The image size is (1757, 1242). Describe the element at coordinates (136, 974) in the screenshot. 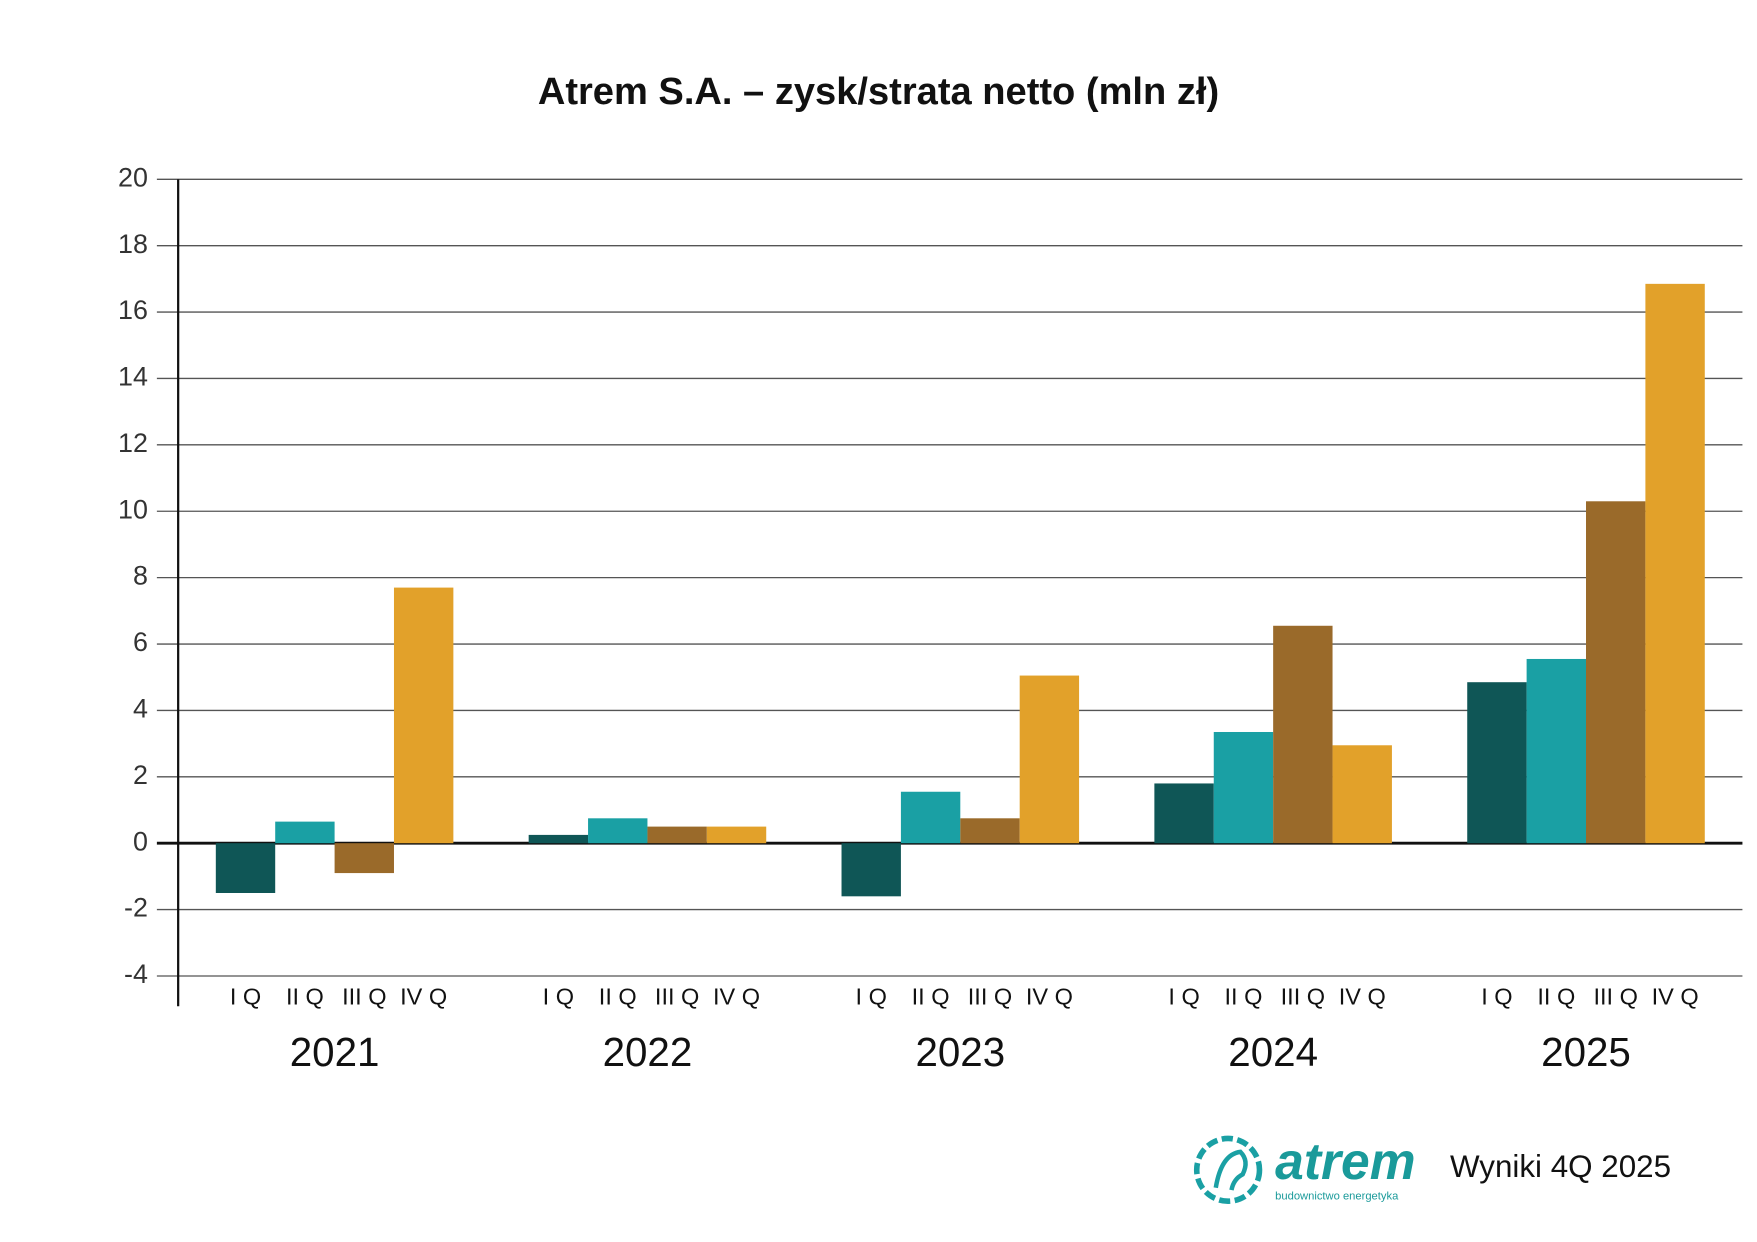

I see `y-tick-label: -4` at that location.